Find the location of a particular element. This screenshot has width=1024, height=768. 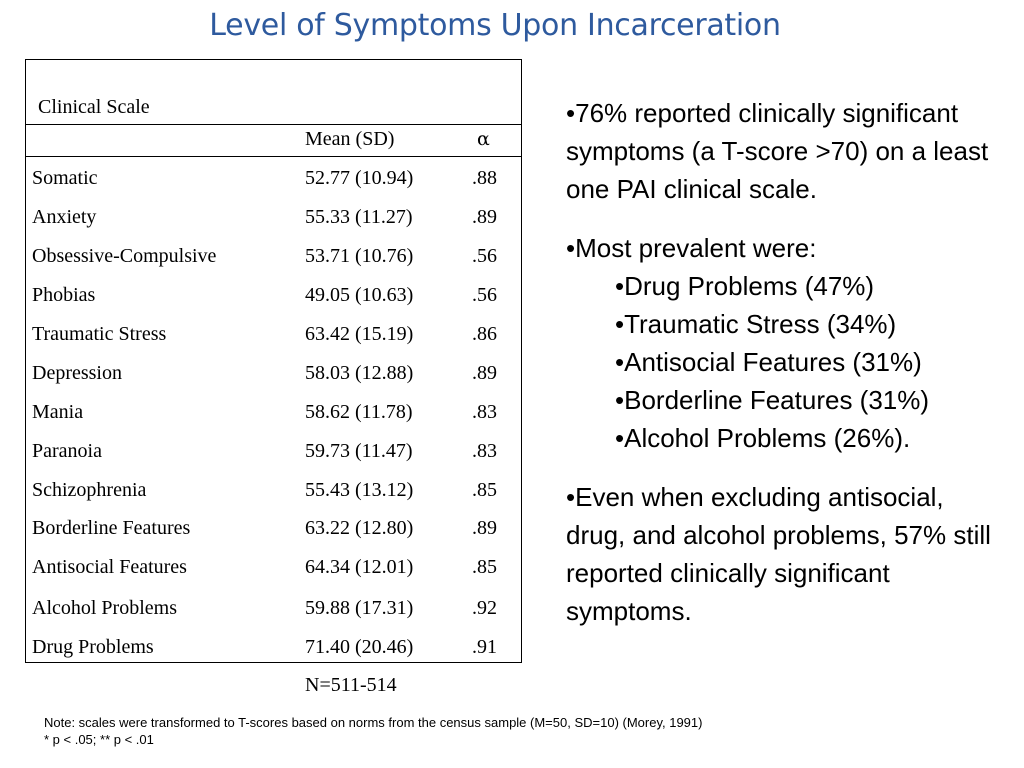

cell-alpha: .91 is located at coordinates (484, 647).